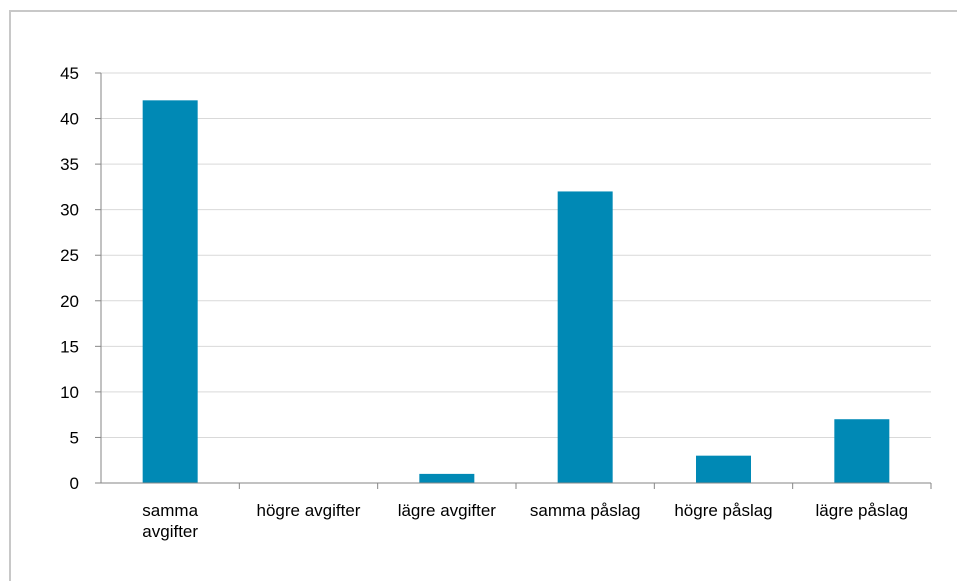 This screenshot has width=957, height=581. I want to click on y-tick-label: 25, so click(69, 255).